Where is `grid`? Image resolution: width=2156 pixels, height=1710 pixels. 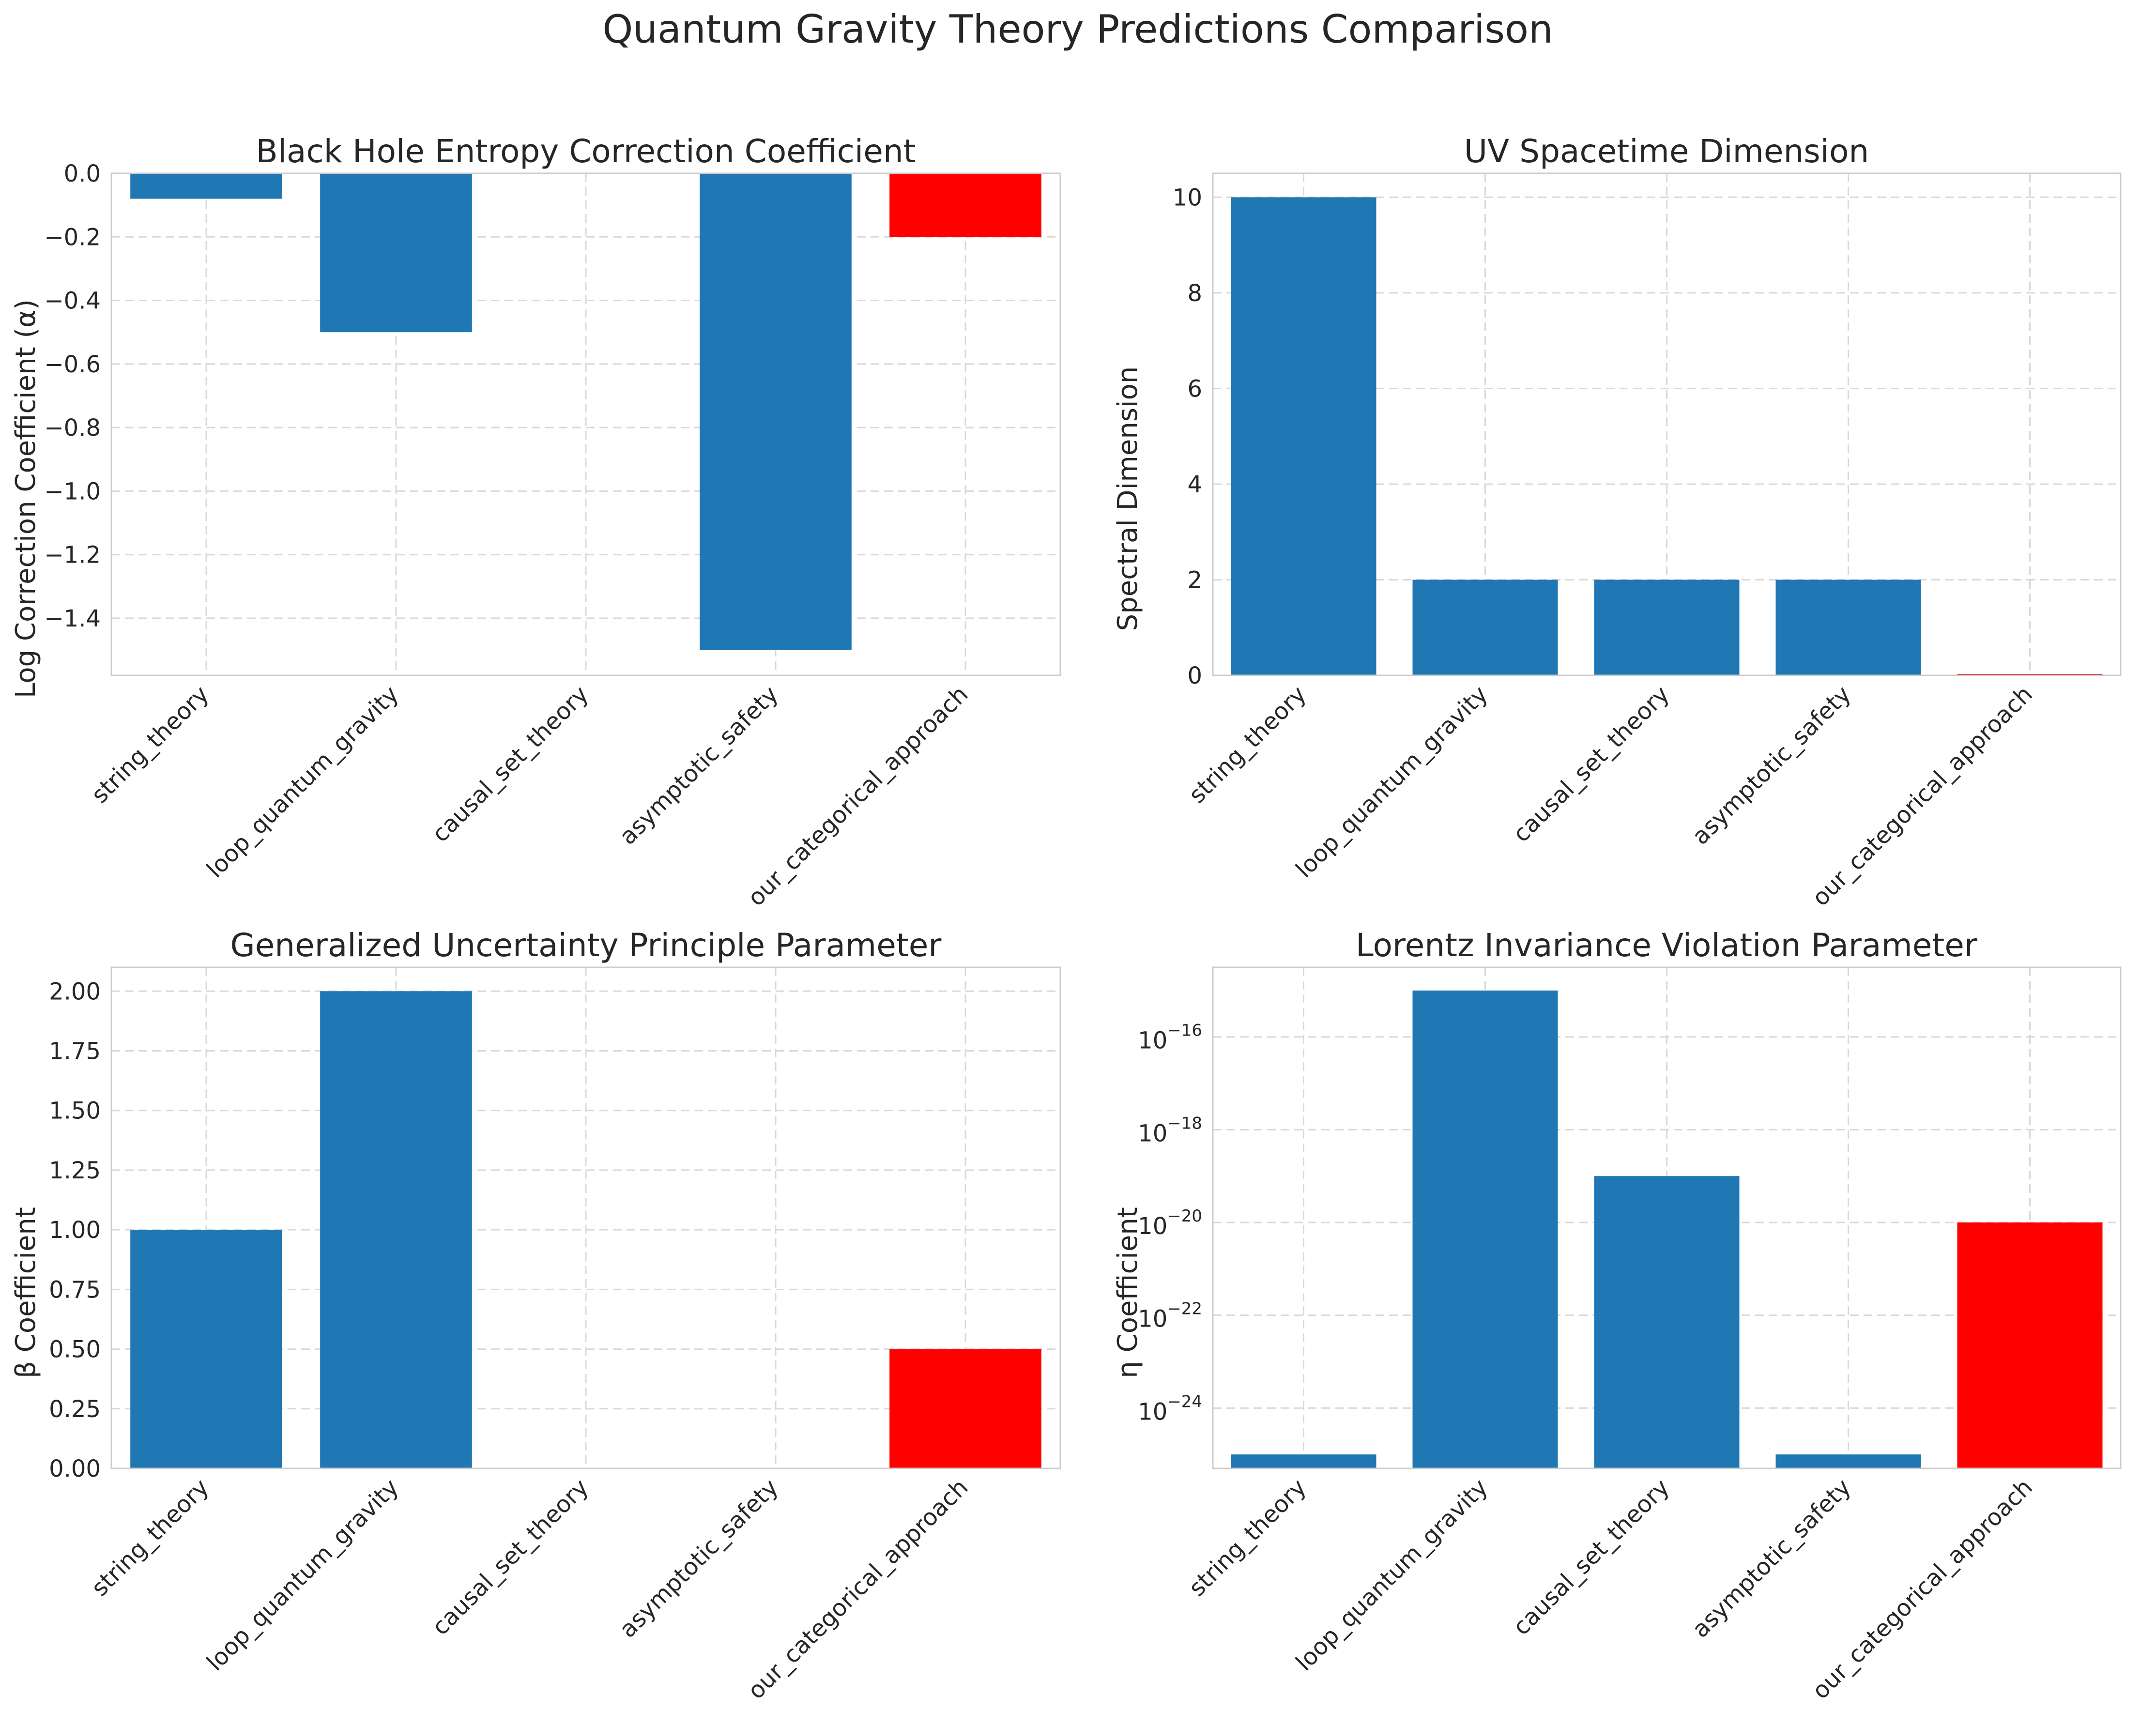 grid is located at coordinates (585, 423).